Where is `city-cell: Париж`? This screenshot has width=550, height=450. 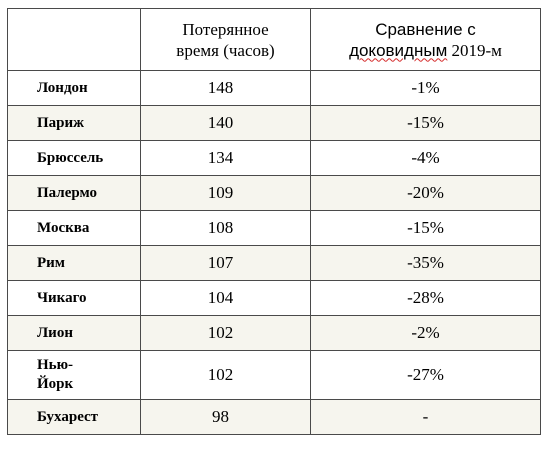 city-cell: Париж is located at coordinates (74, 123).